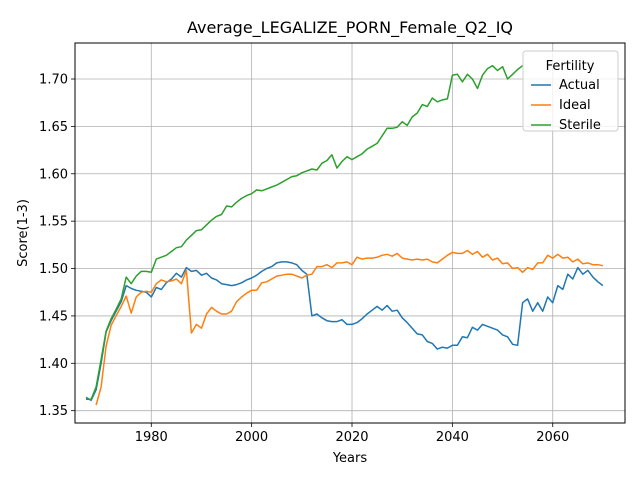  What do you see at coordinates (251, 437) in the screenshot?
I see `x-tick-label: 2000` at bounding box center [251, 437].